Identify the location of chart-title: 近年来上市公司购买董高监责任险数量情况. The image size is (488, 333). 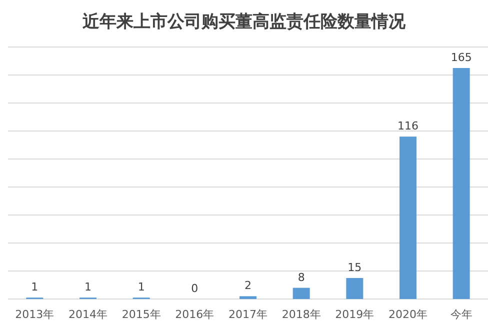
(244, 22).